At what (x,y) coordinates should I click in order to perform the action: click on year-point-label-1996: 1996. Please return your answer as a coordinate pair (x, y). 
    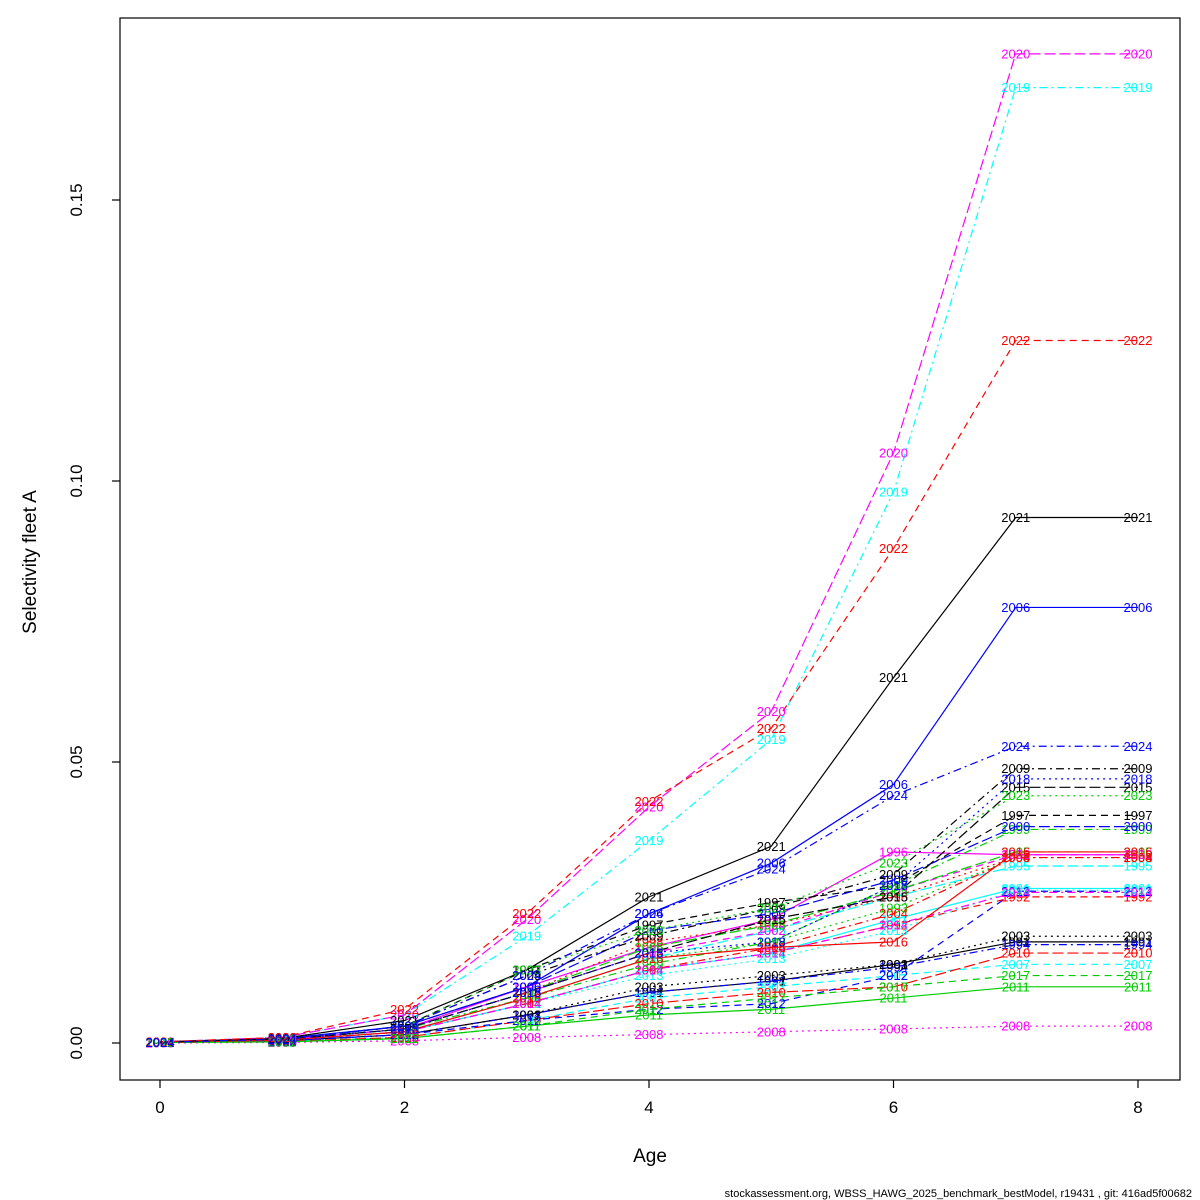
    Looking at the image, I should click on (160, 1042).